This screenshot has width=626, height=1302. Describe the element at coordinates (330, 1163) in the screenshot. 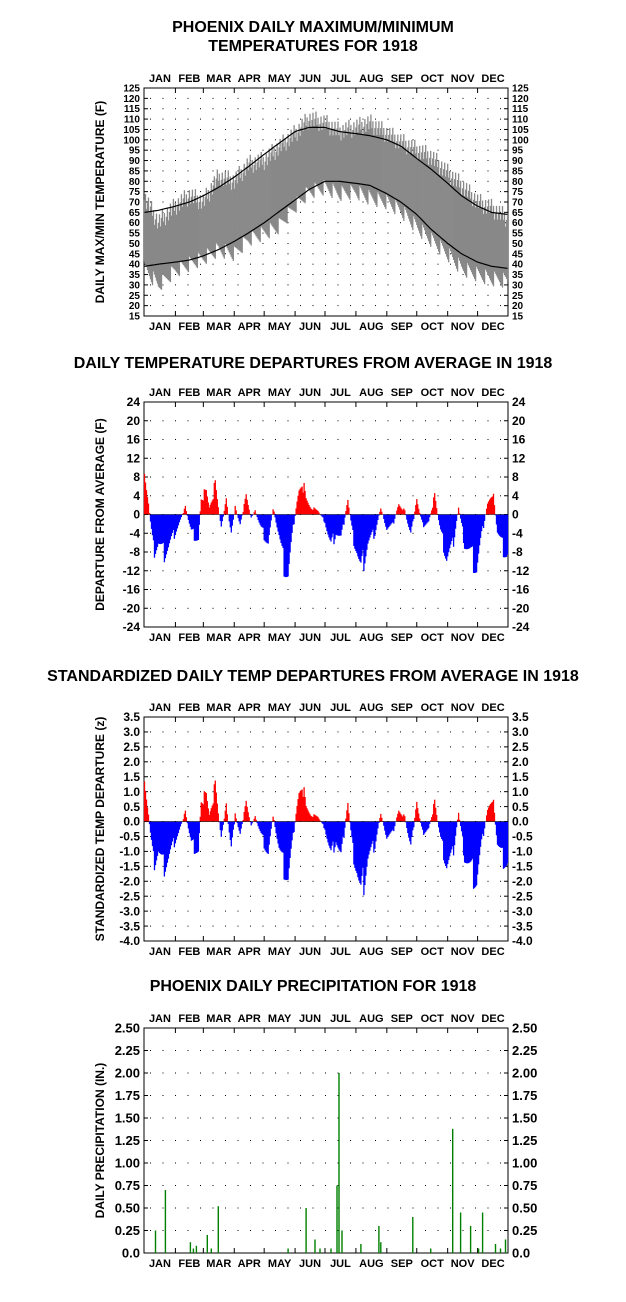

I see `chart4-bars` at that location.